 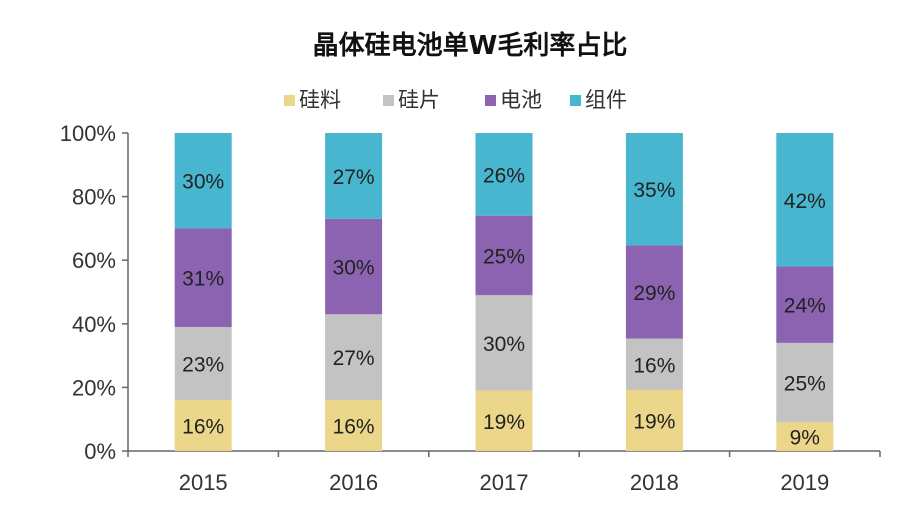 I want to click on bar-stack: 19% 30% 25% 26%, so click(x=504, y=292).